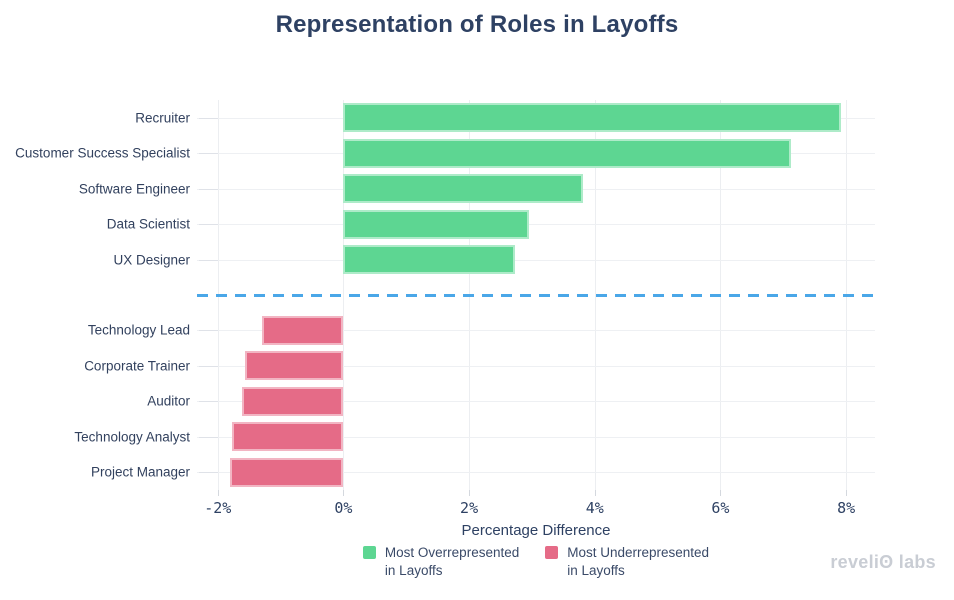 The image size is (954, 600). I want to click on category-label: Auditor, so click(168, 401).